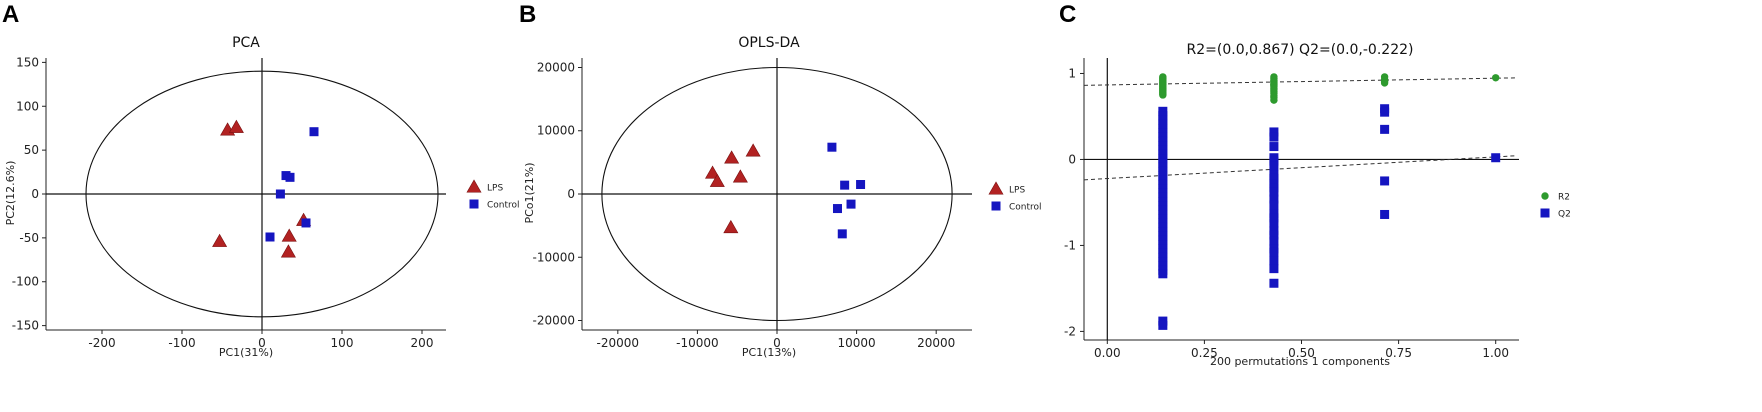 The image size is (1762, 412). Describe the element at coordinates (1398, 353) in the screenshot. I see `x-tick-label: 0.75` at that location.